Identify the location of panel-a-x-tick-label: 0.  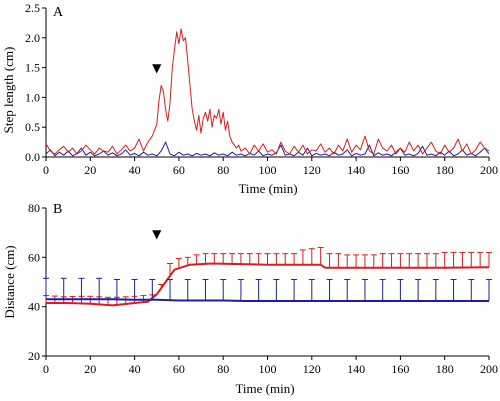
(46, 170).